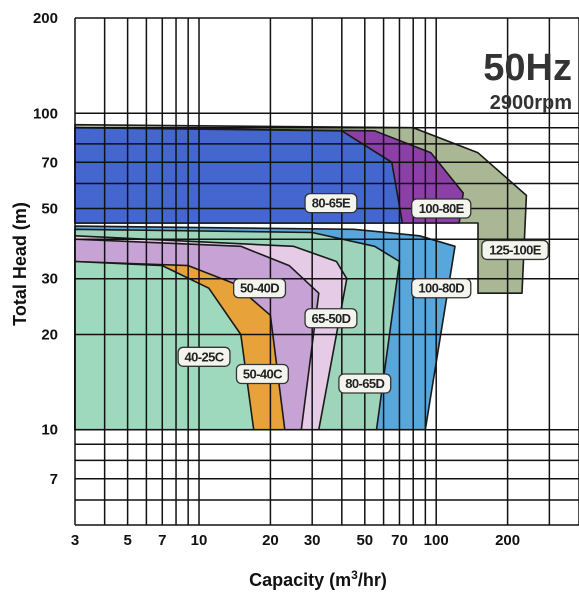  I want to click on x-tick-label: 100, so click(436, 540).